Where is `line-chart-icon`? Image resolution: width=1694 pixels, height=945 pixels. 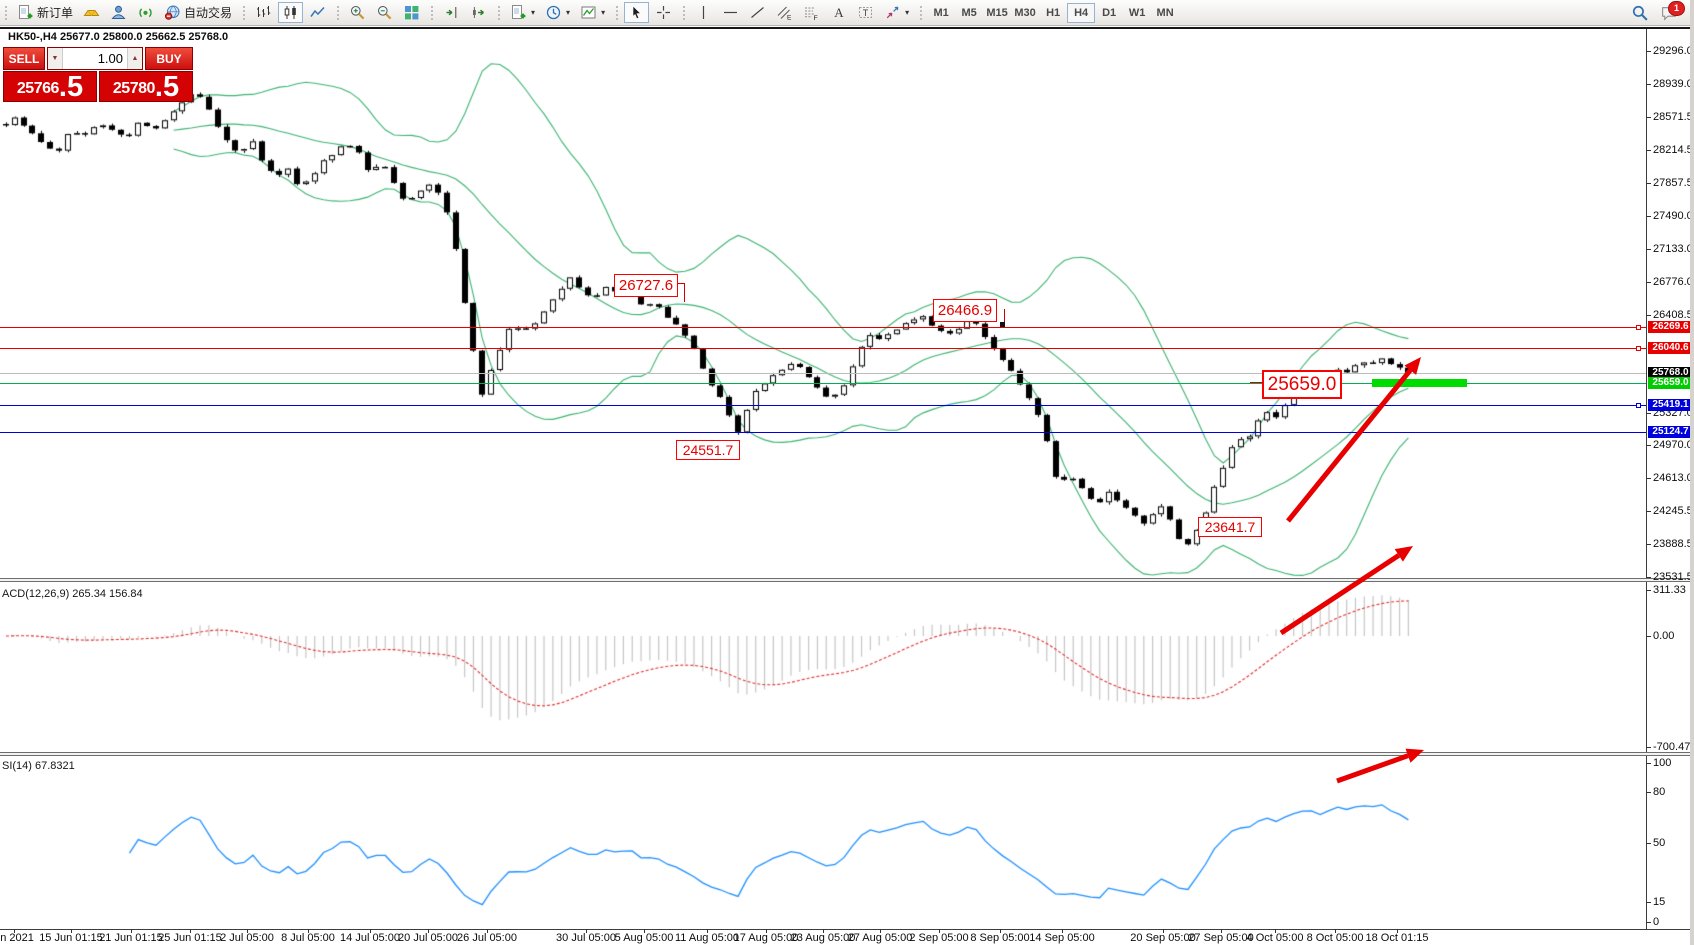
line-chart-icon is located at coordinates (317, 12).